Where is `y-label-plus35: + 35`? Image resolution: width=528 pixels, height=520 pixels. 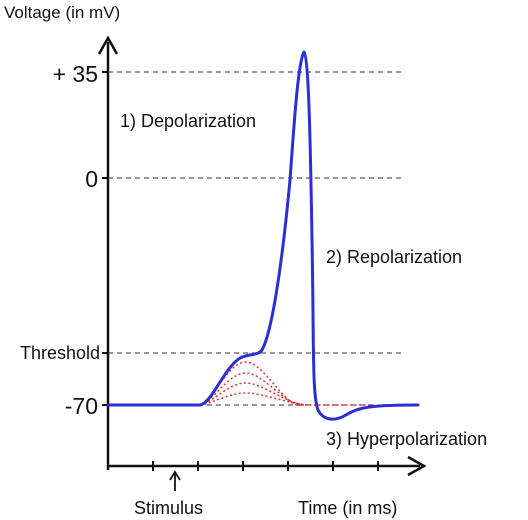
y-label-plus35: + 35 is located at coordinates (75, 74).